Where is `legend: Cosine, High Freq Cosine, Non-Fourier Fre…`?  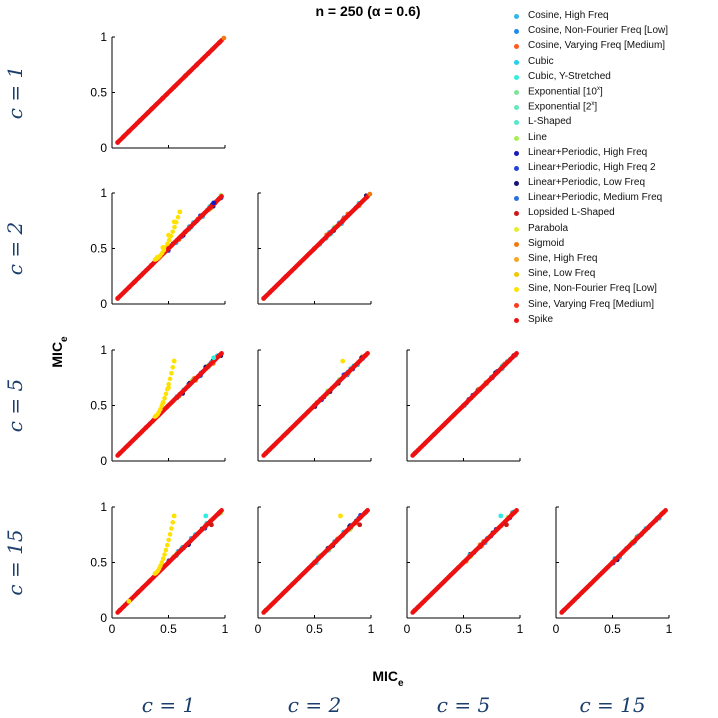
legend: Cosine, High Freq Cosine, Non-Fourier Fre… is located at coordinates (613, 169).